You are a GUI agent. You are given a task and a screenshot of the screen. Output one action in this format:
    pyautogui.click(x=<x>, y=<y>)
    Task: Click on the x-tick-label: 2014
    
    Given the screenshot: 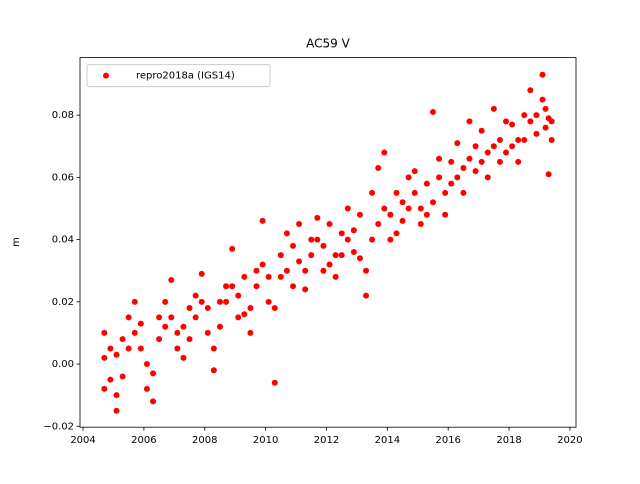 What is the action you would take?
    pyautogui.click(x=387, y=440)
    